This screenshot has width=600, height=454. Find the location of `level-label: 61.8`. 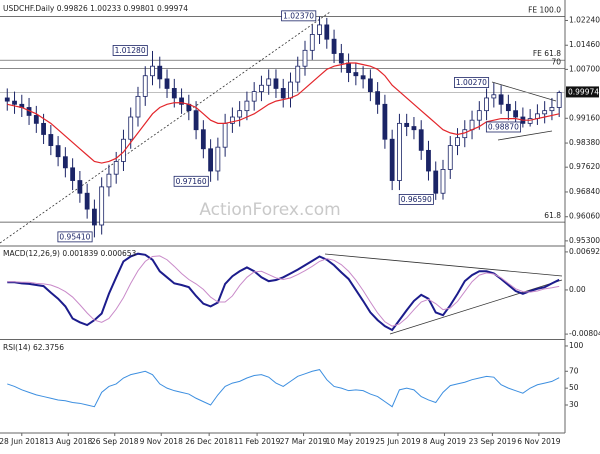

level-label: 61.8 is located at coordinates (552, 215).